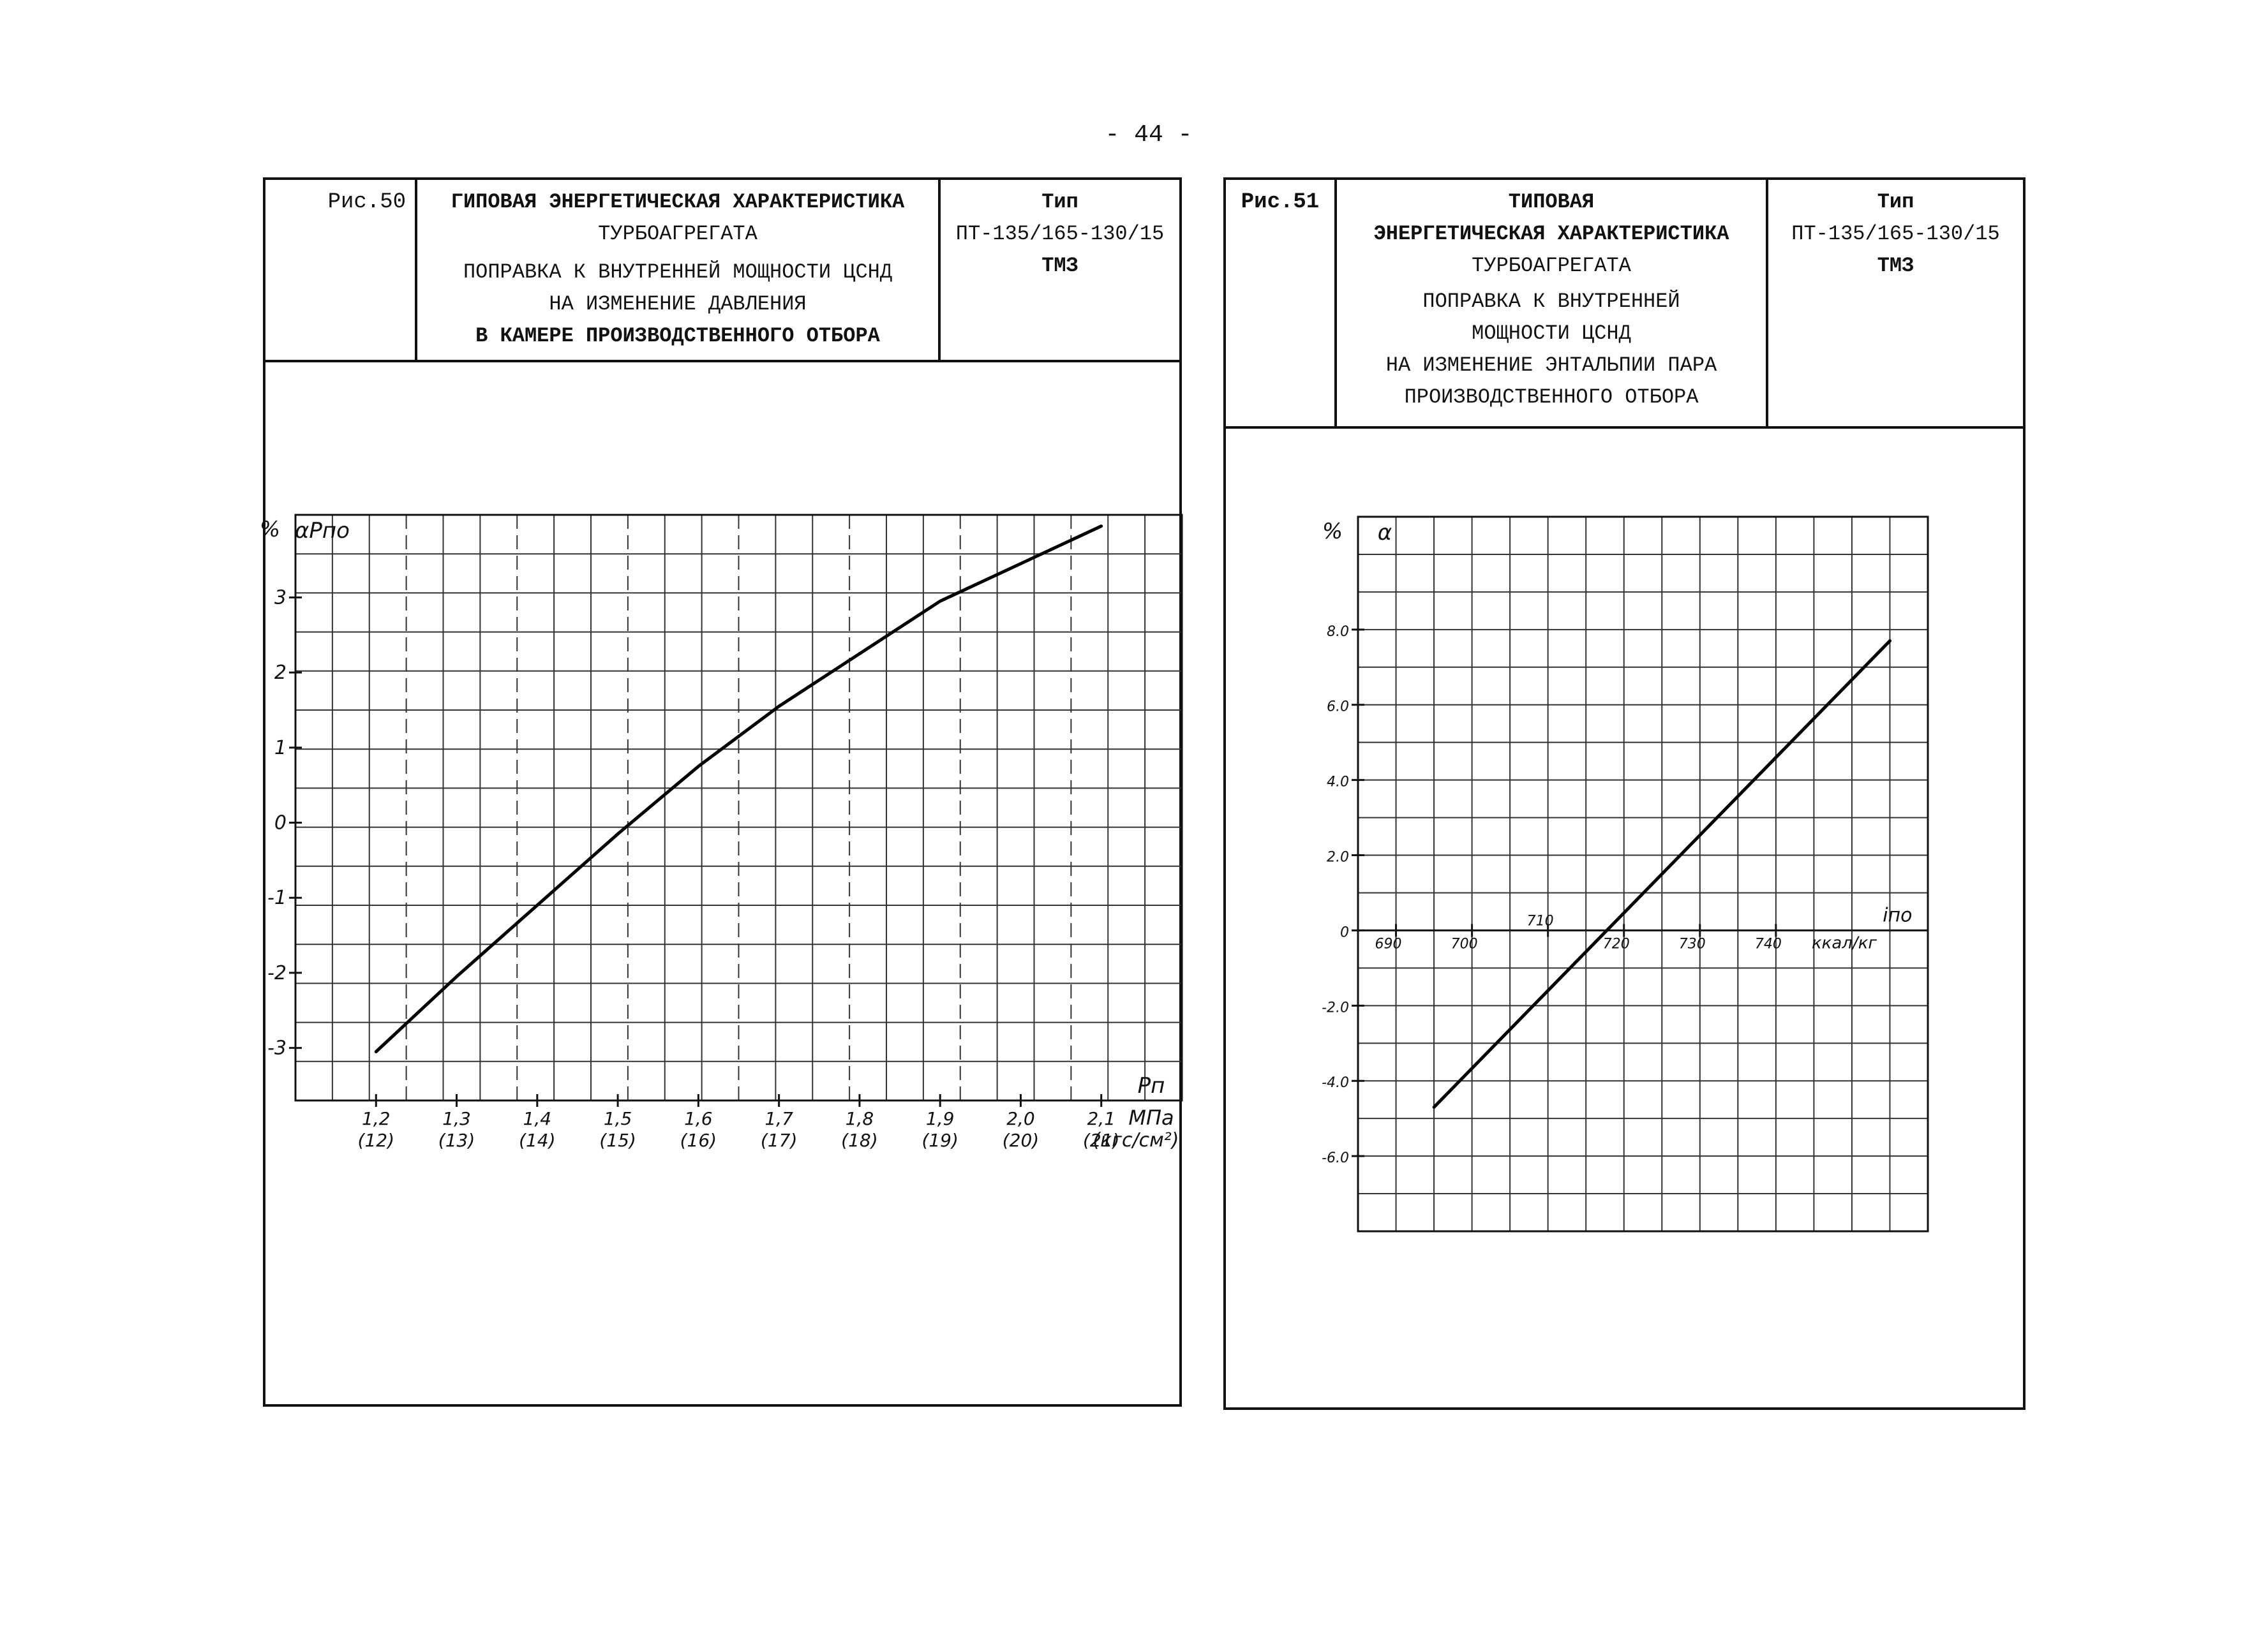 The image size is (2268, 1630). What do you see at coordinates (1060, 202) in the screenshot?
I see `figure-50-type-line: Тип` at bounding box center [1060, 202].